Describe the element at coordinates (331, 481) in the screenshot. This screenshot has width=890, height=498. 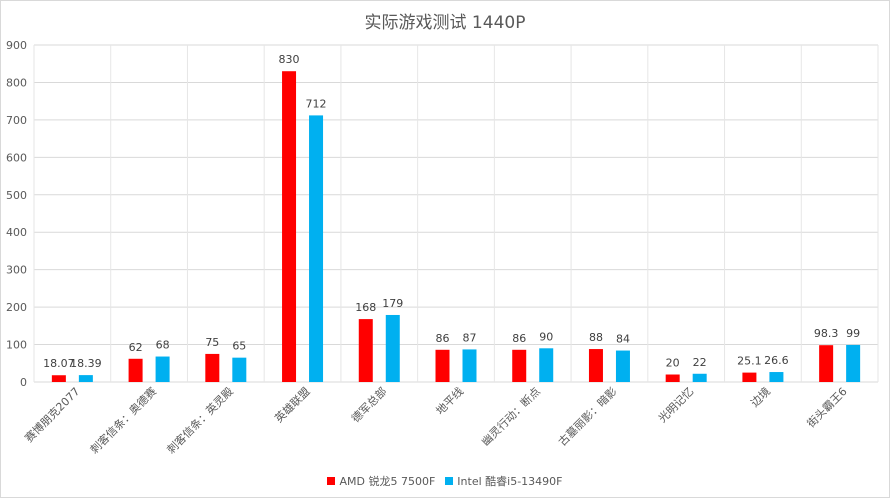
I see `legend-swatch-amd` at that location.